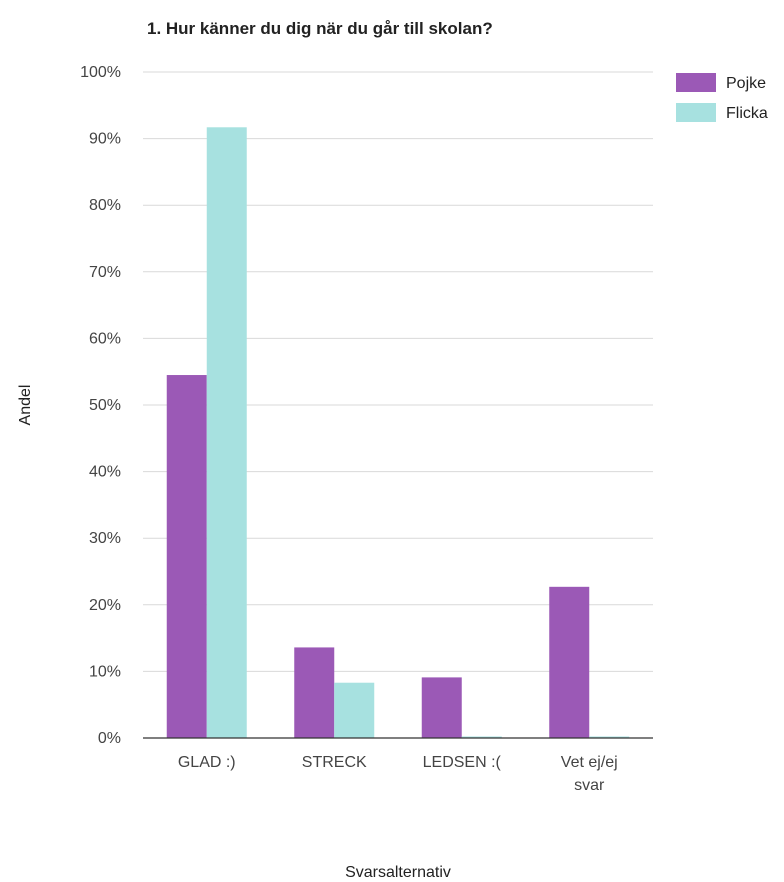  What do you see at coordinates (334, 762) in the screenshot?
I see `x-tick-label: STRECK` at bounding box center [334, 762].